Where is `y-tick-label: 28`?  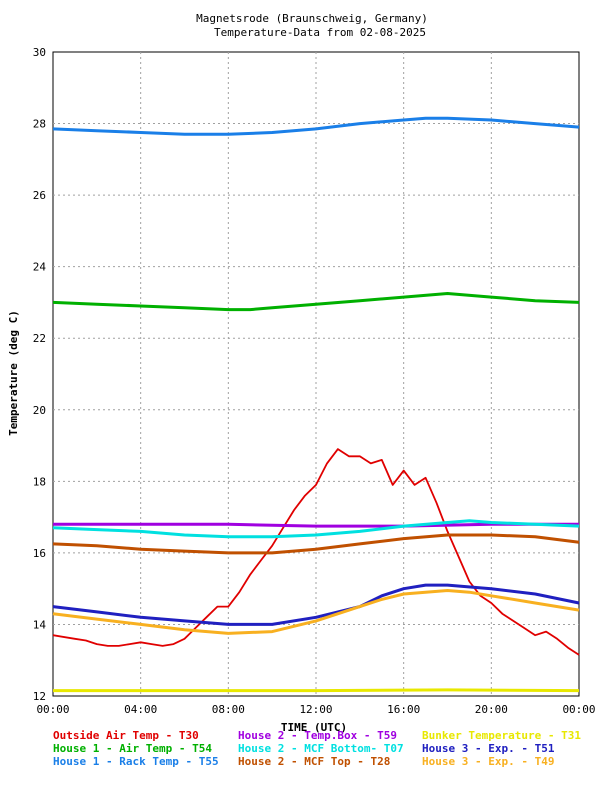 y-tick-label: 28 is located at coordinates (39, 124).